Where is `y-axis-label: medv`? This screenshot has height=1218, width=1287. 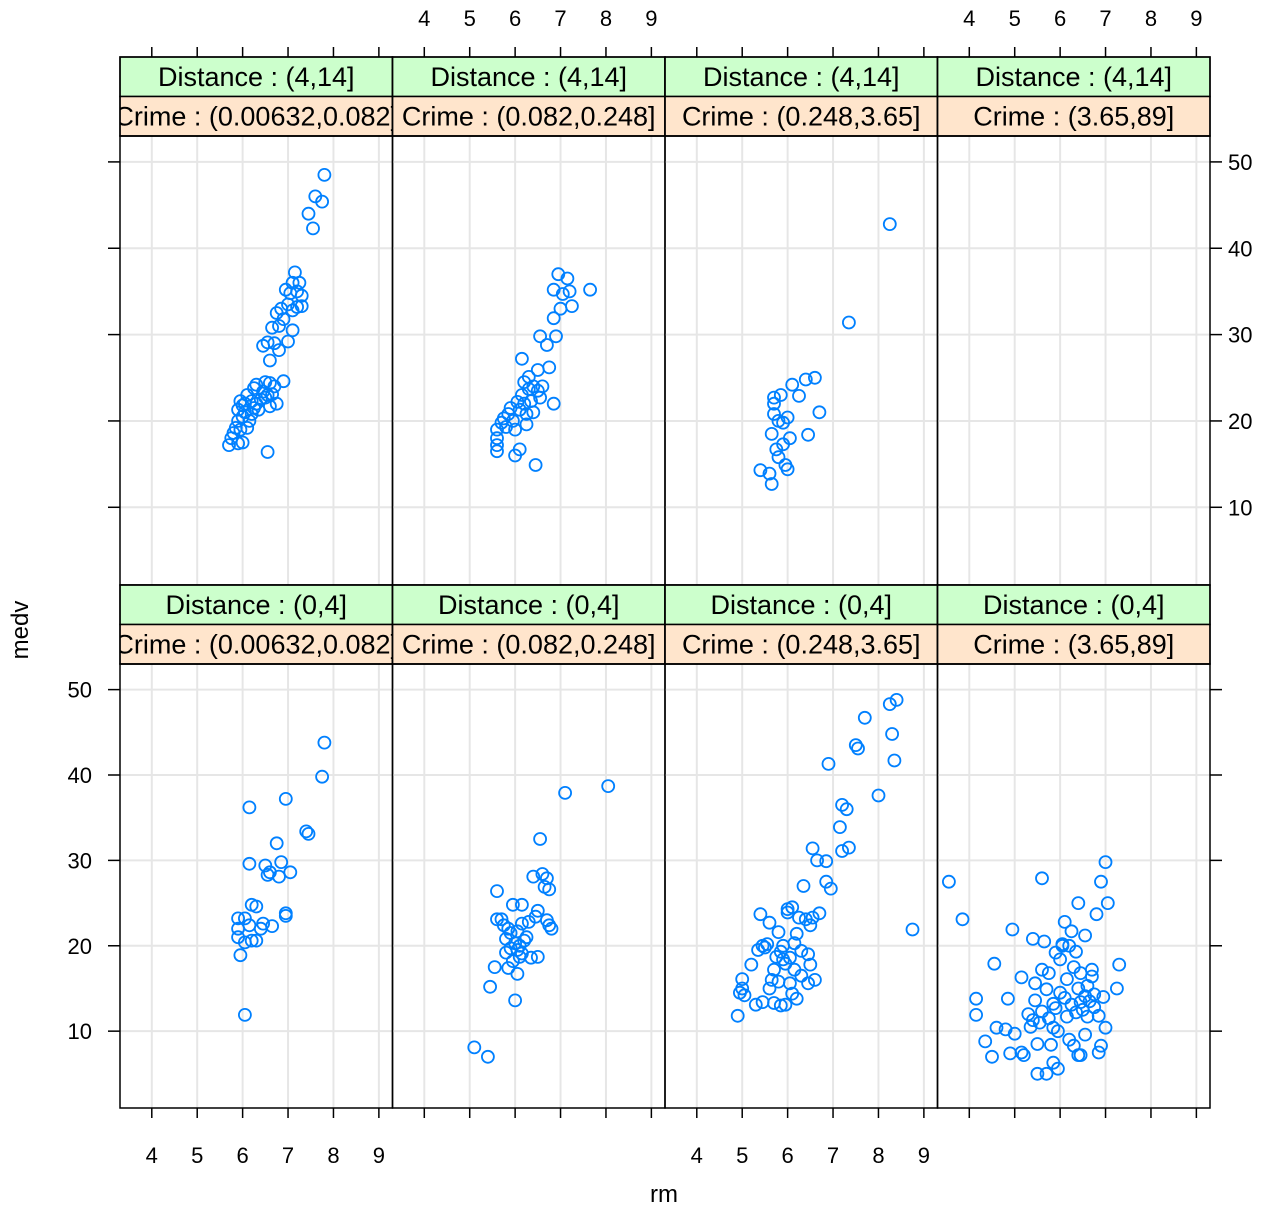
y-axis-label: medv is located at coordinates (20, 630).